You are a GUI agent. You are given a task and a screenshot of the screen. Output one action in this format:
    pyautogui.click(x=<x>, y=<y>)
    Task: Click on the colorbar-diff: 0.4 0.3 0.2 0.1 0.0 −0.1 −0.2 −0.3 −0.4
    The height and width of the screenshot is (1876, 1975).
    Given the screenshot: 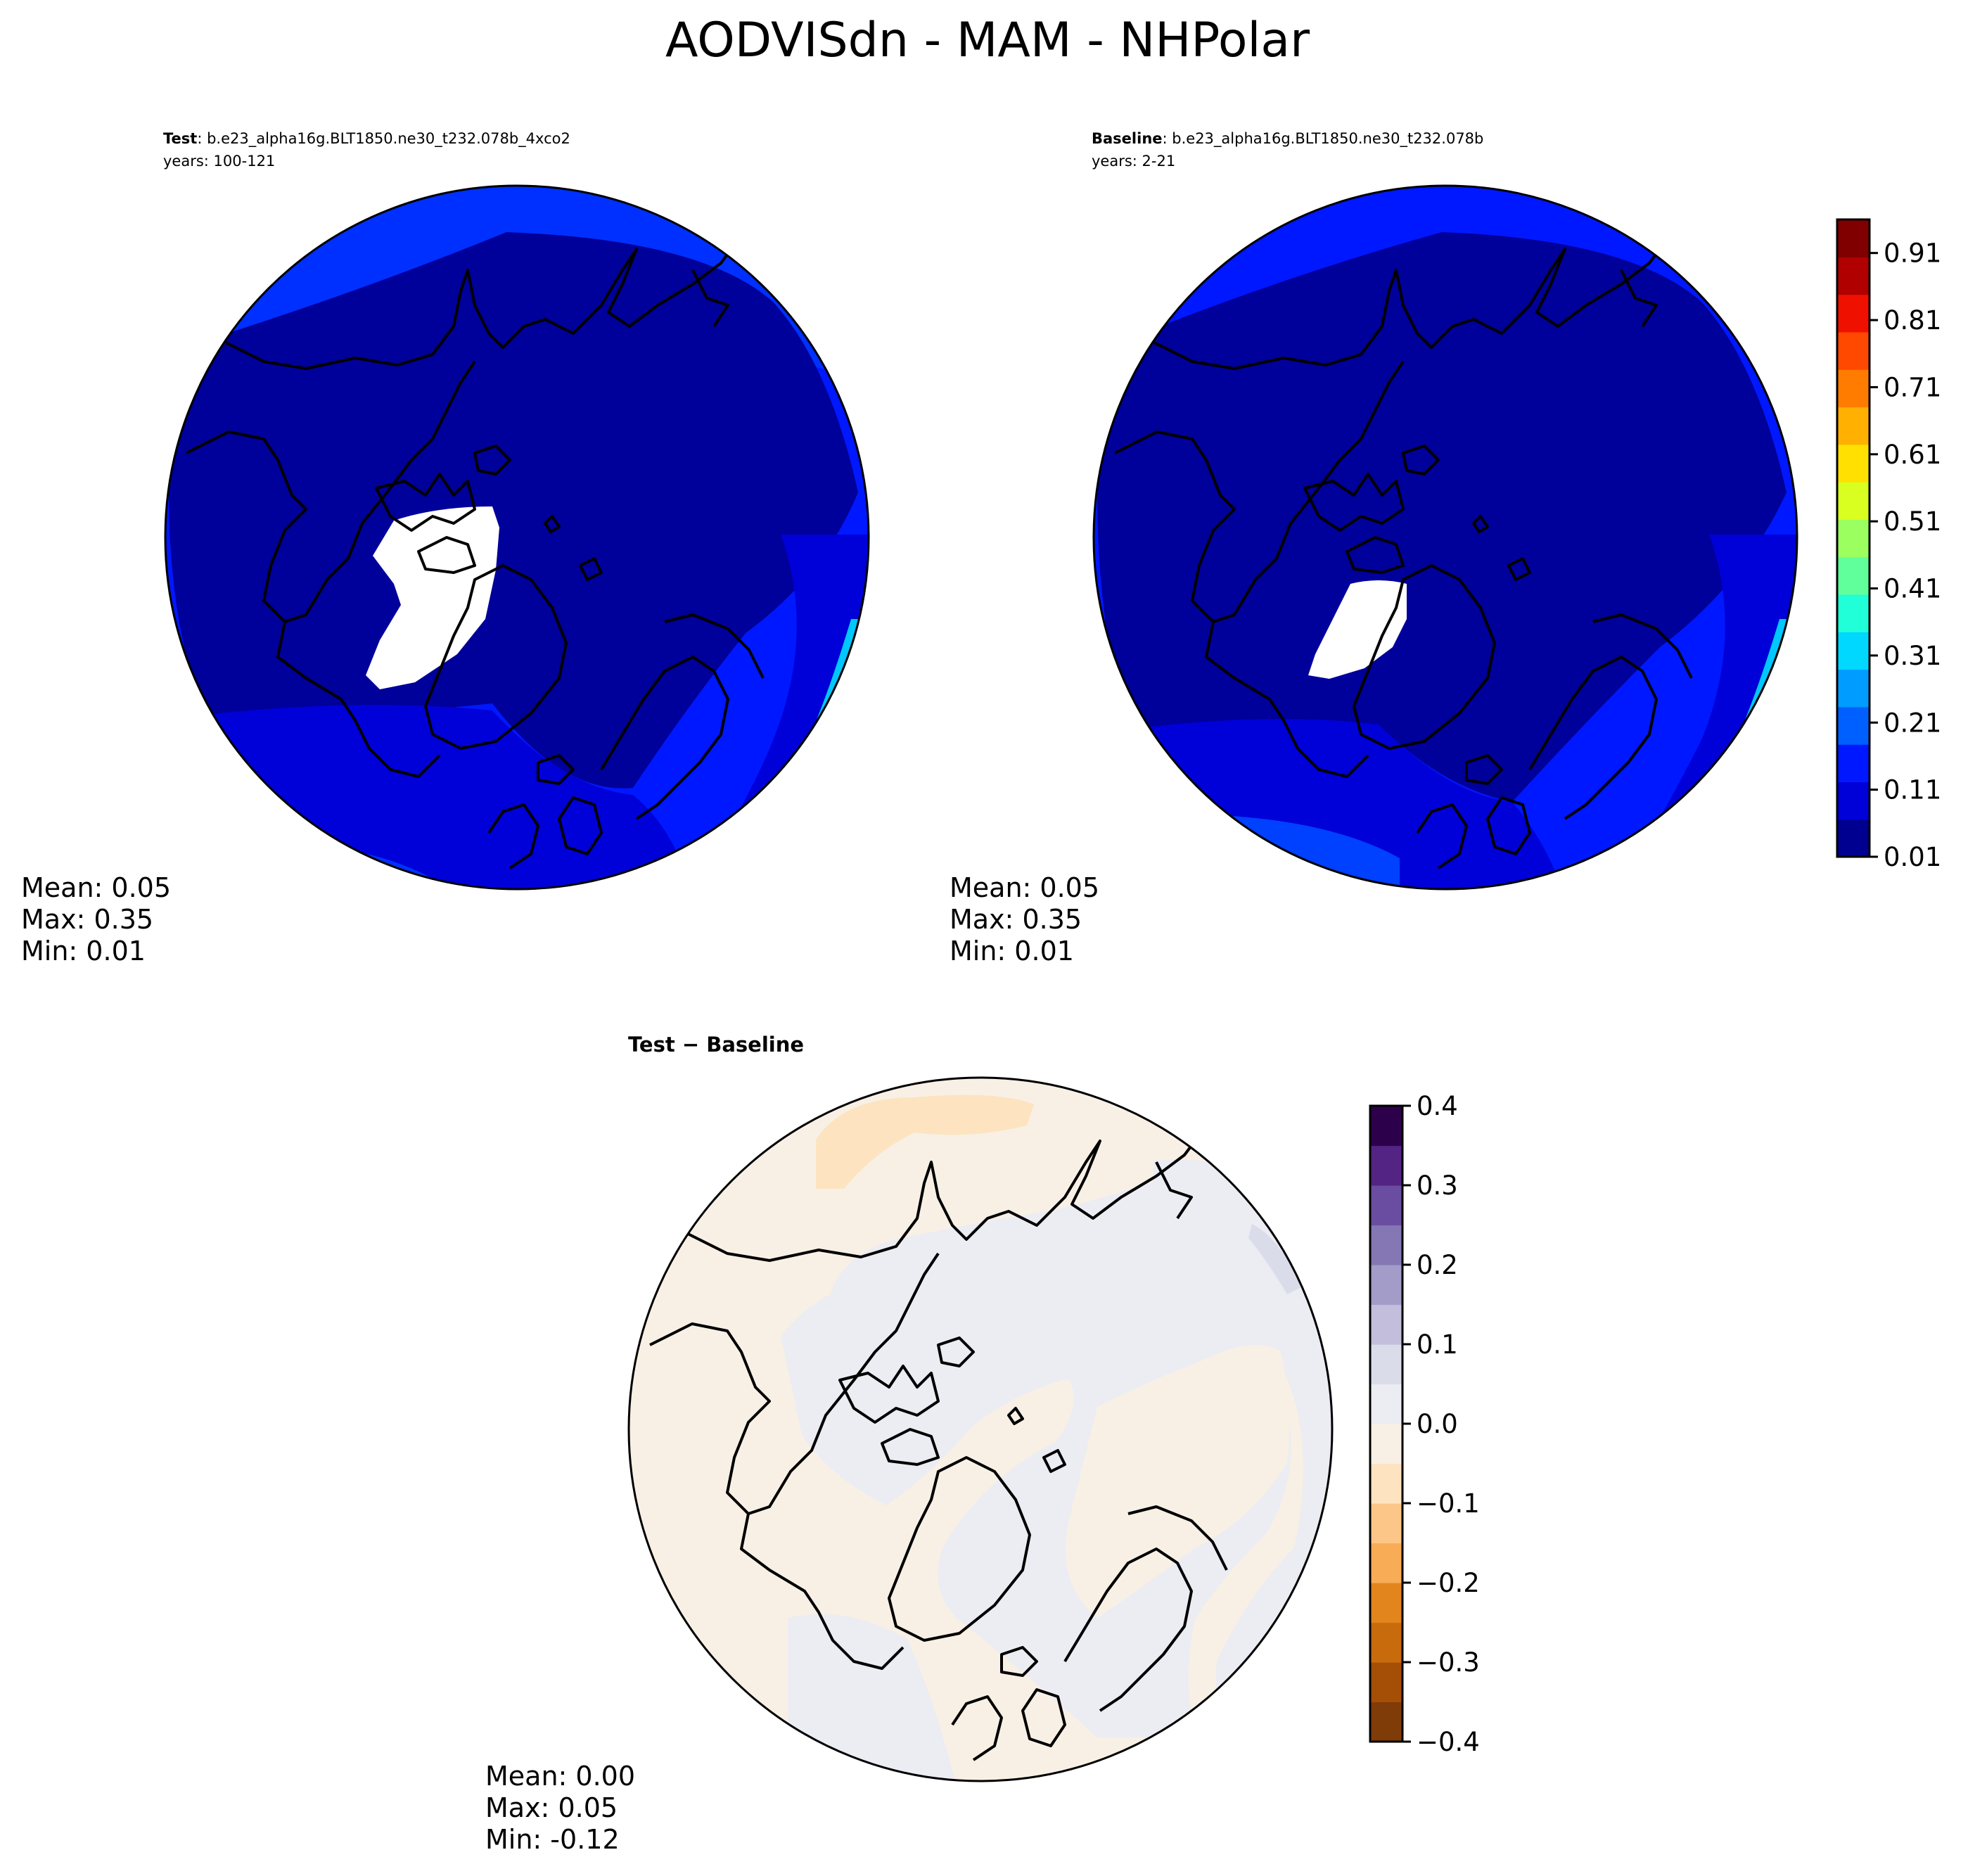 What is the action you would take?
    pyautogui.click(x=1424, y=1424)
    